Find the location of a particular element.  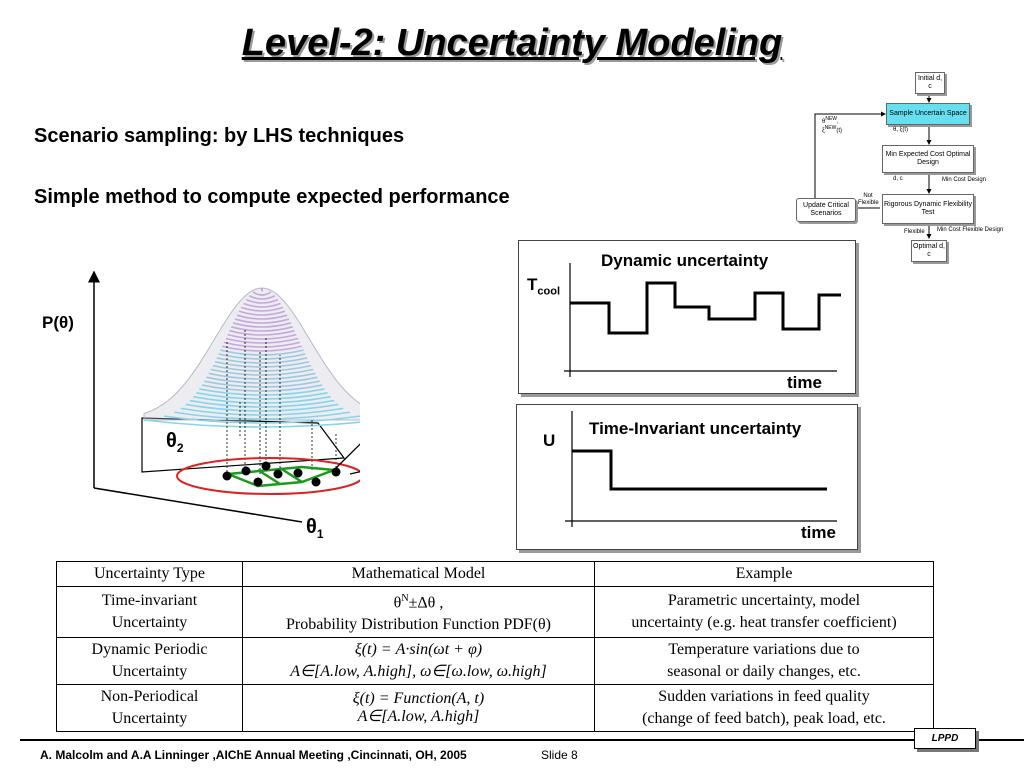

flowchart-dc-label: d, c is located at coordinates (898, 179).